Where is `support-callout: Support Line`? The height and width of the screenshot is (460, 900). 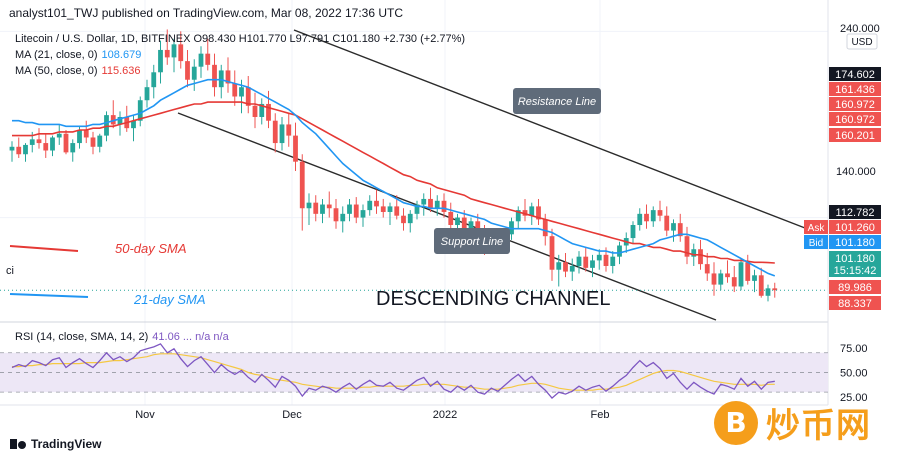
support-callout: Support Line is located at coordinates (472, 241).